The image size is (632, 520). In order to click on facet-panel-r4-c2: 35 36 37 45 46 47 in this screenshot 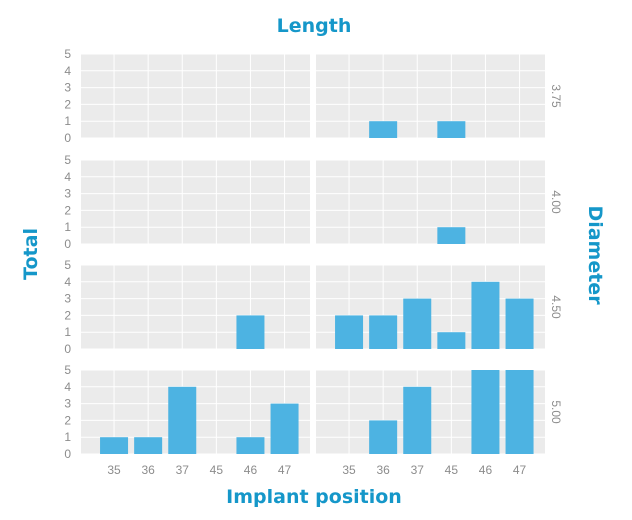, I will do `click(430, 423)`.